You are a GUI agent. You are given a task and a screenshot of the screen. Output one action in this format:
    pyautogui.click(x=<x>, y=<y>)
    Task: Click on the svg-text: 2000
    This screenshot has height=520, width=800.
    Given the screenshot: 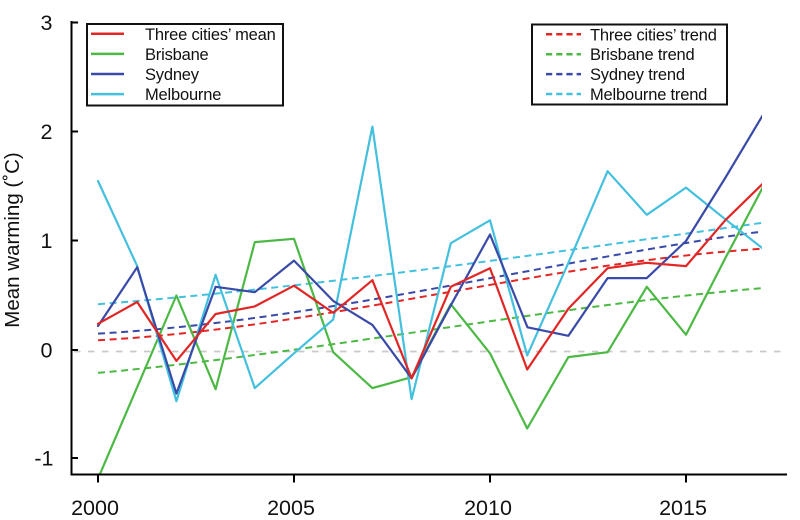 What is the action you would take?
    pyautogui.click(x=95, y=508)
    